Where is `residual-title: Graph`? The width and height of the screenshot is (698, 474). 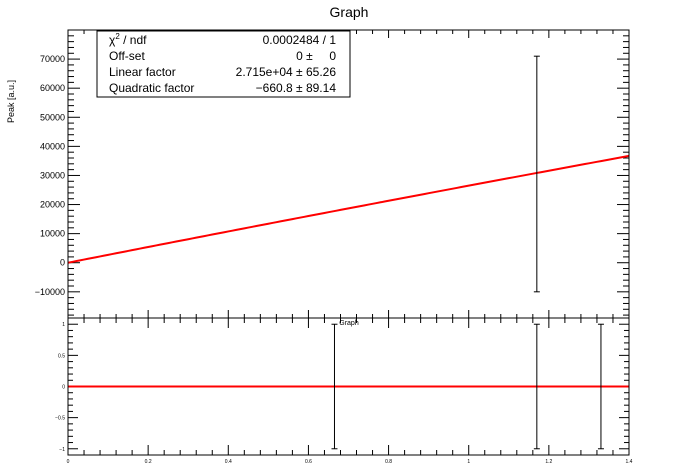 residual-title: Graph is located at coordinates (349, 323).